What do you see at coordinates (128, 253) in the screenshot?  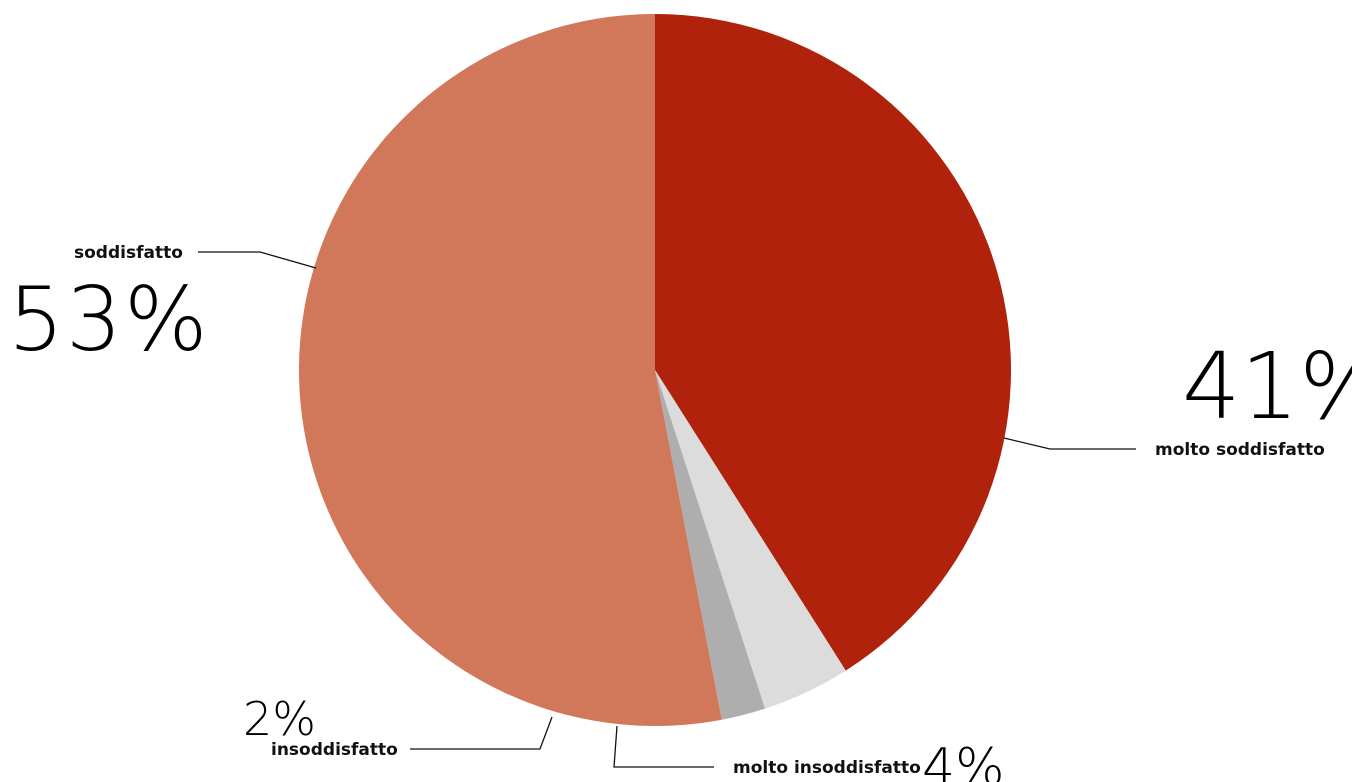 I see `slice-label-soddisfatto: soddisfatto` at bounding box center [128, 253].